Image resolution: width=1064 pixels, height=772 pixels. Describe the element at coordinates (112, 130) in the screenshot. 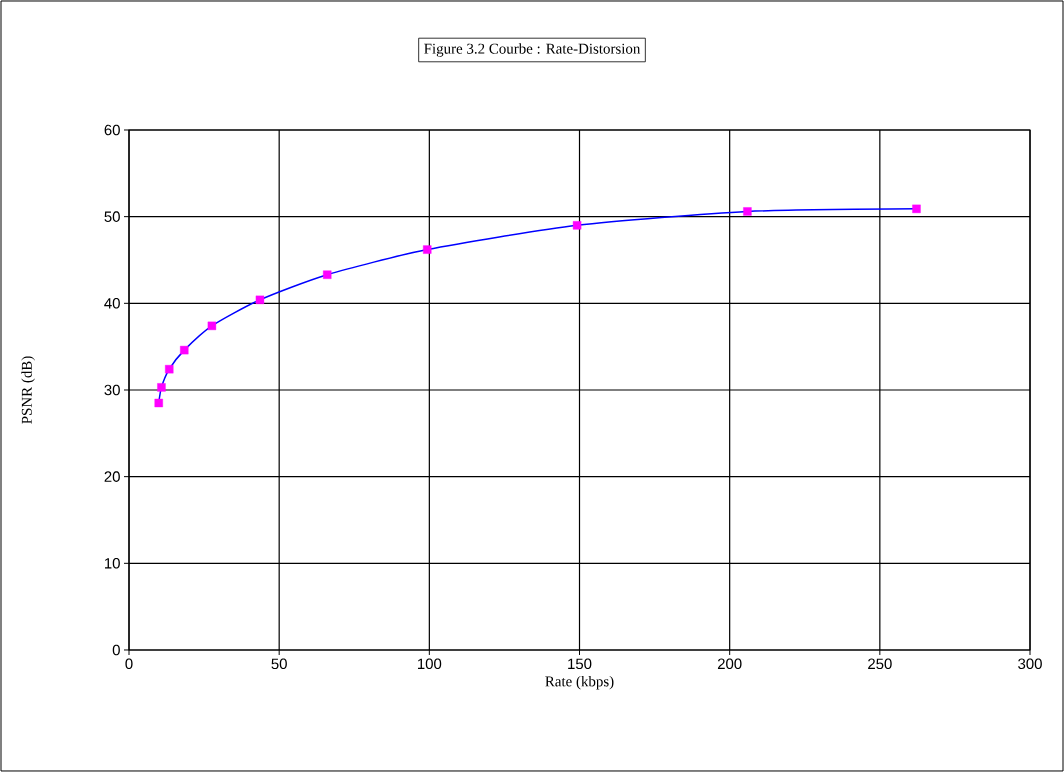

I see `y-tick-label: 60` at that location.